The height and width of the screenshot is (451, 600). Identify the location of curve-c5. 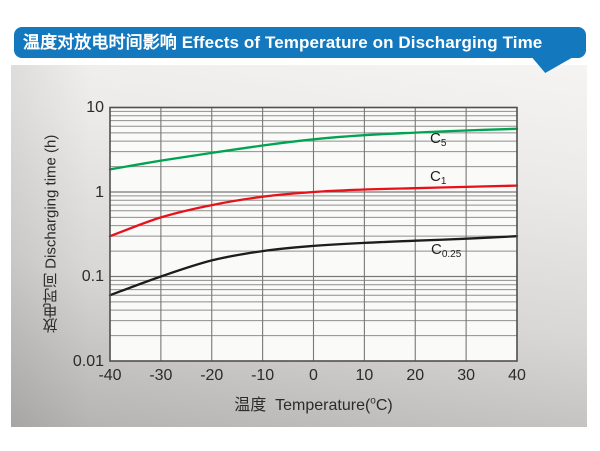
(313, 149).